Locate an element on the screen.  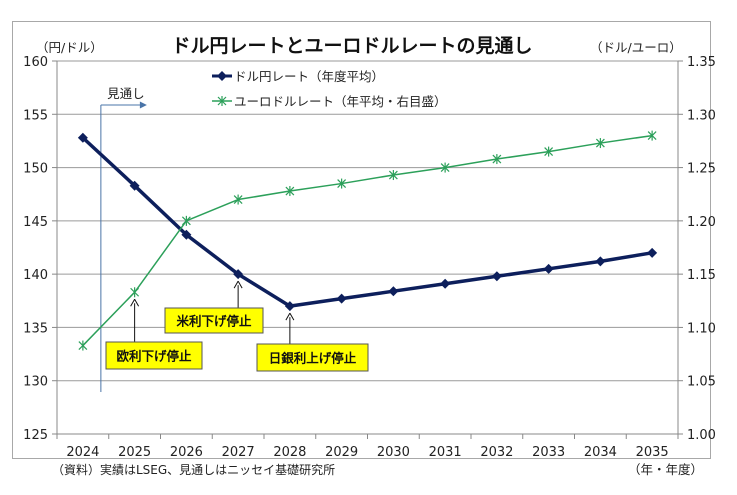
right-tick-label: 1.25 is located at coordinates (701, 169).